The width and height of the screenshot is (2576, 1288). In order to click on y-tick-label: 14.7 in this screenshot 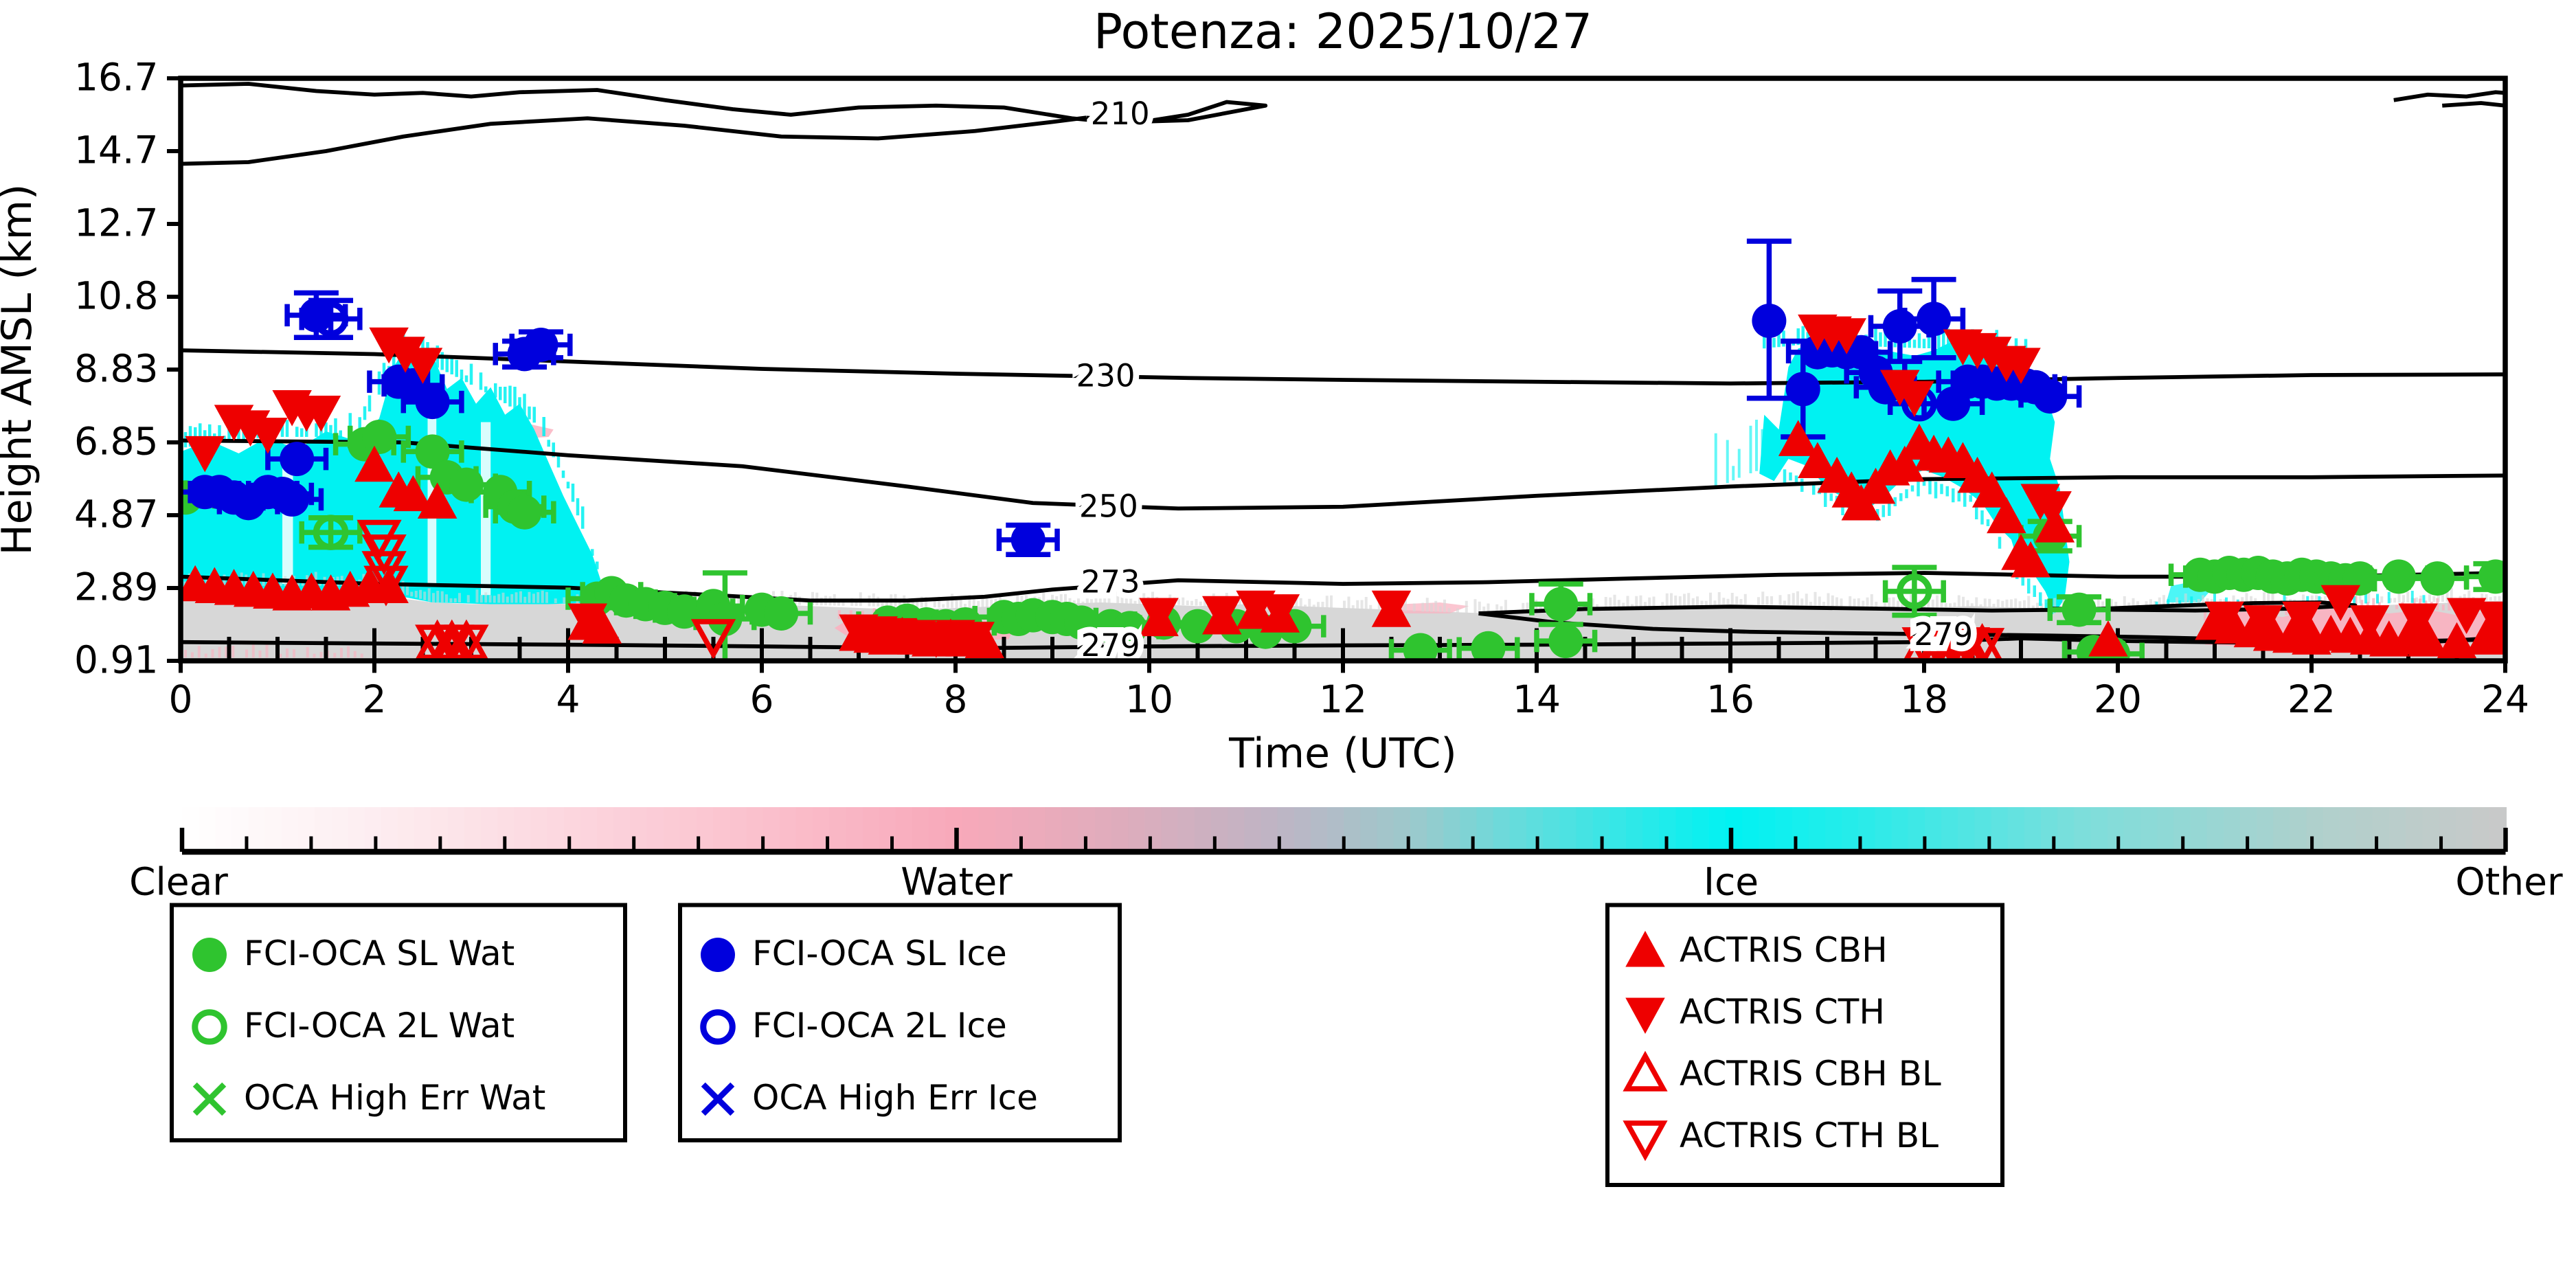, I will do `click(116, 150)`.